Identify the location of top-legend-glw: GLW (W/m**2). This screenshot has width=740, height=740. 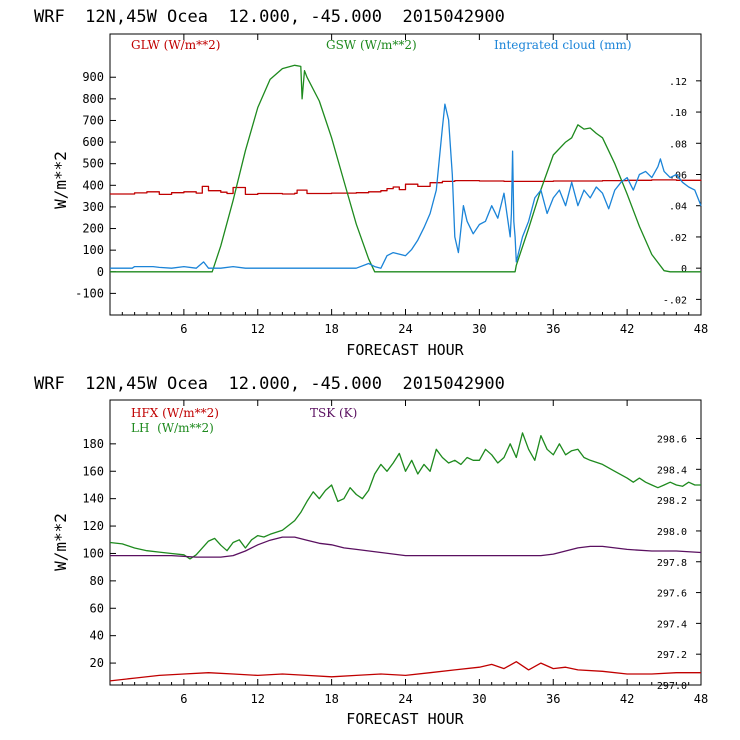
(175, 45).